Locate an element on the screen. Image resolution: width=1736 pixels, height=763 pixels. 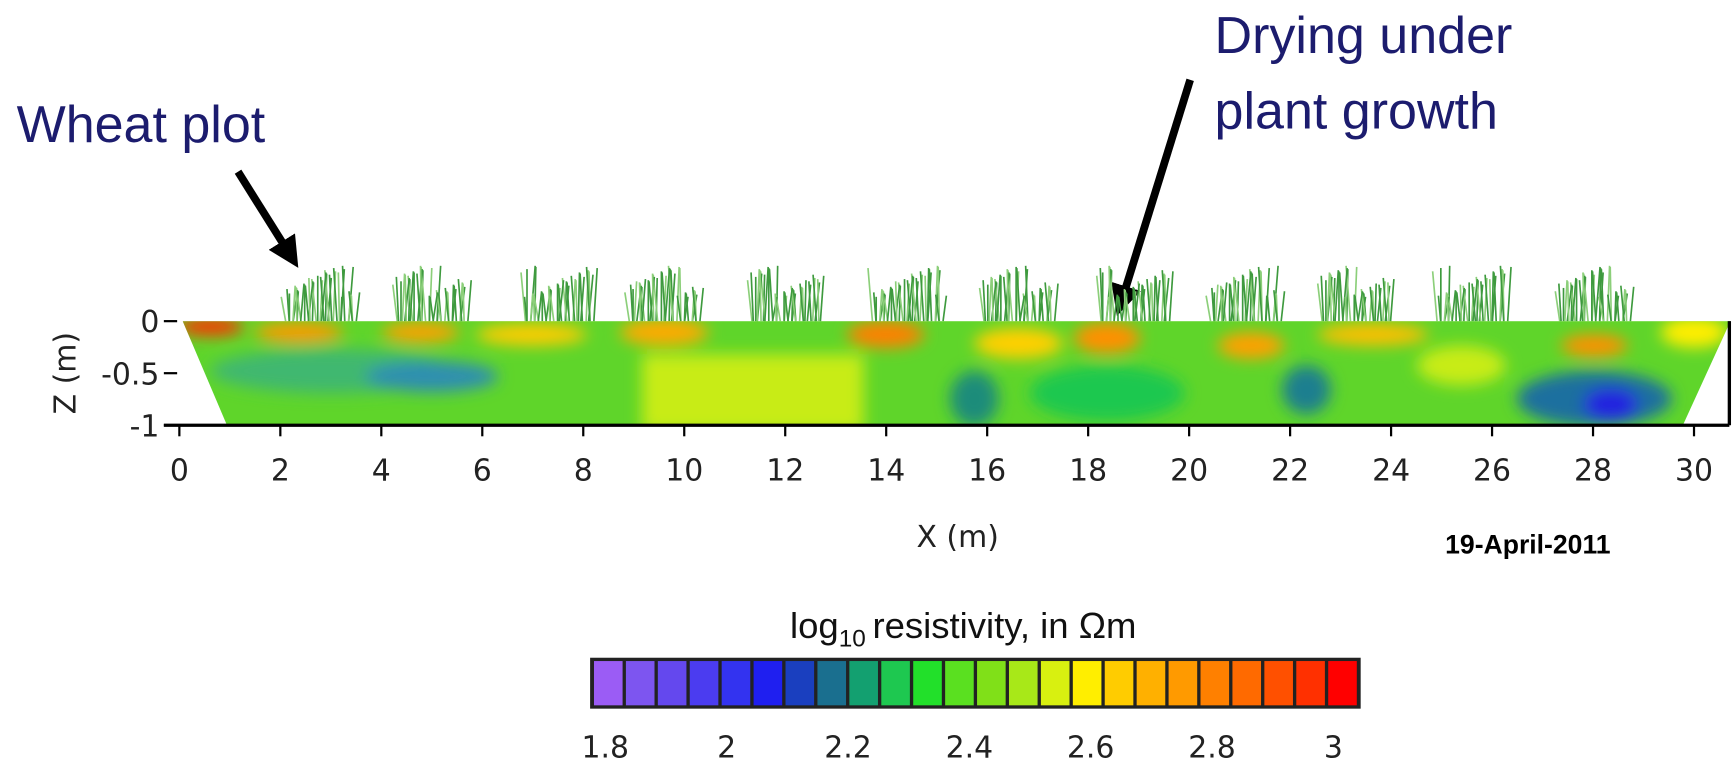
colorbar-label: log10 resistivity, in Ωm is located at coordinates (963, 629).